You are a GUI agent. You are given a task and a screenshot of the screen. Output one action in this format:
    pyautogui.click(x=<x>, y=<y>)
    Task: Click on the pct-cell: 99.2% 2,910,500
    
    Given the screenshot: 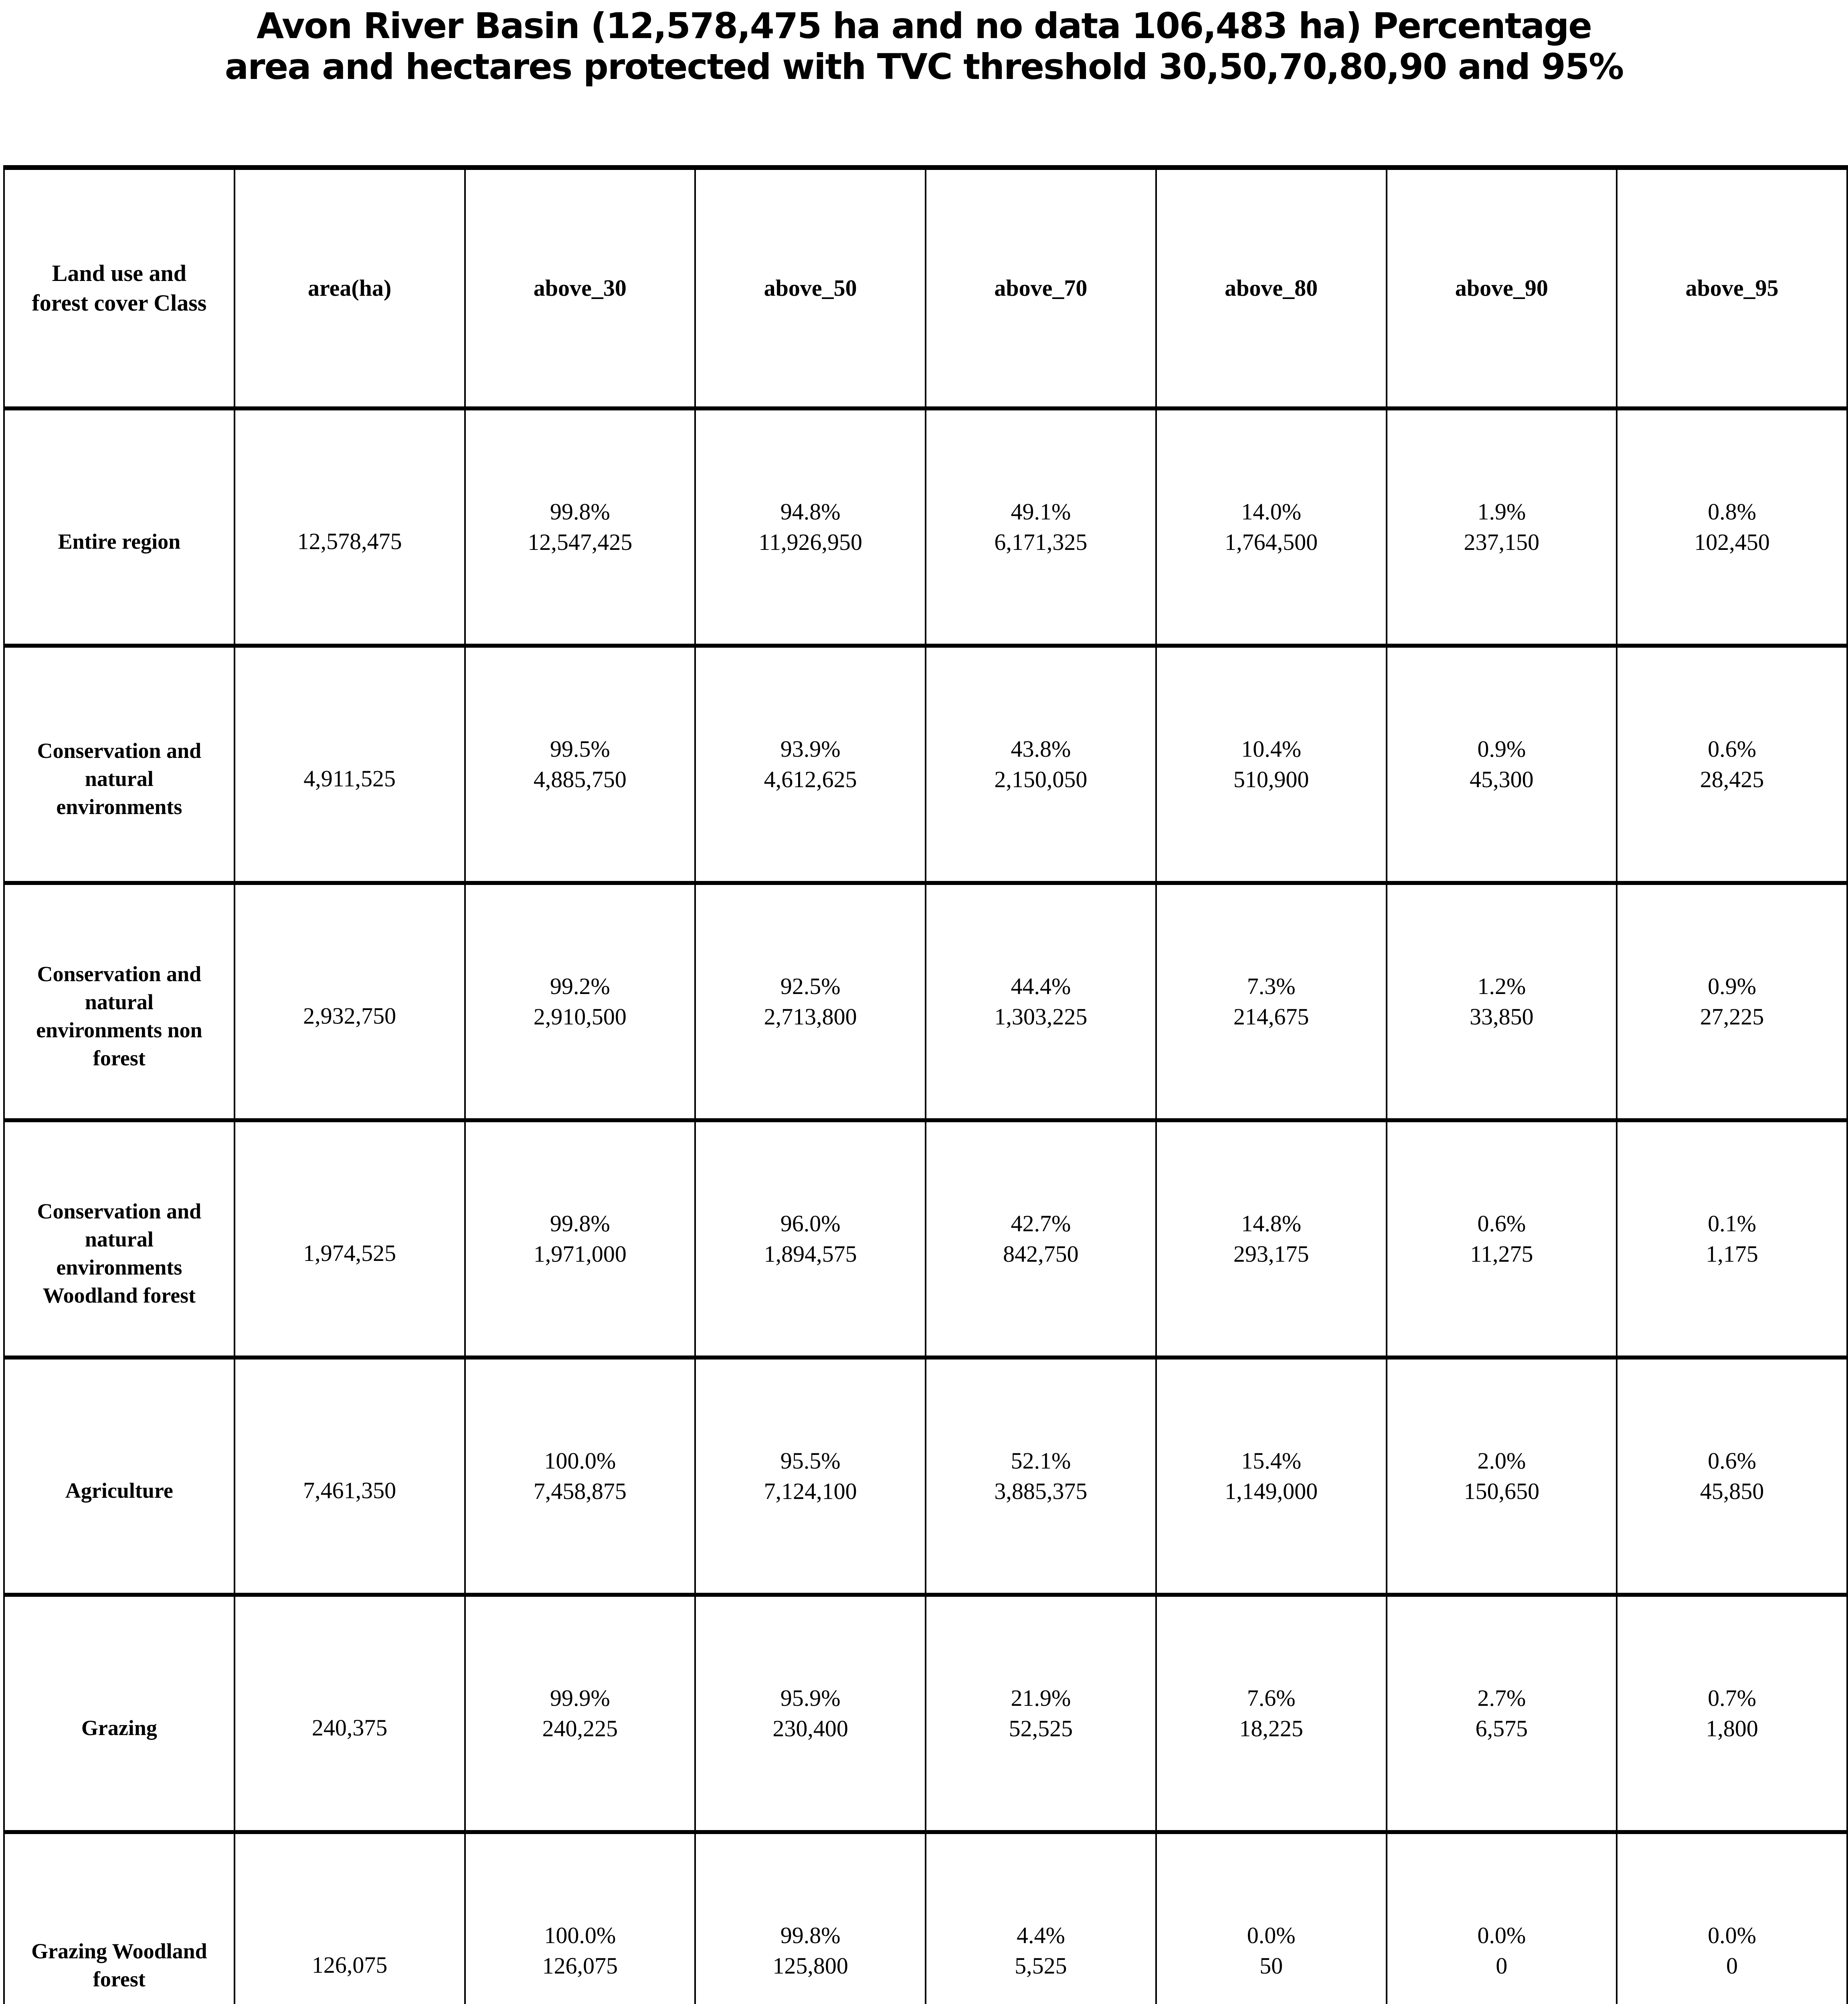 What is the action you would take?
    pyautogui.click(x=579, y=1001)
    